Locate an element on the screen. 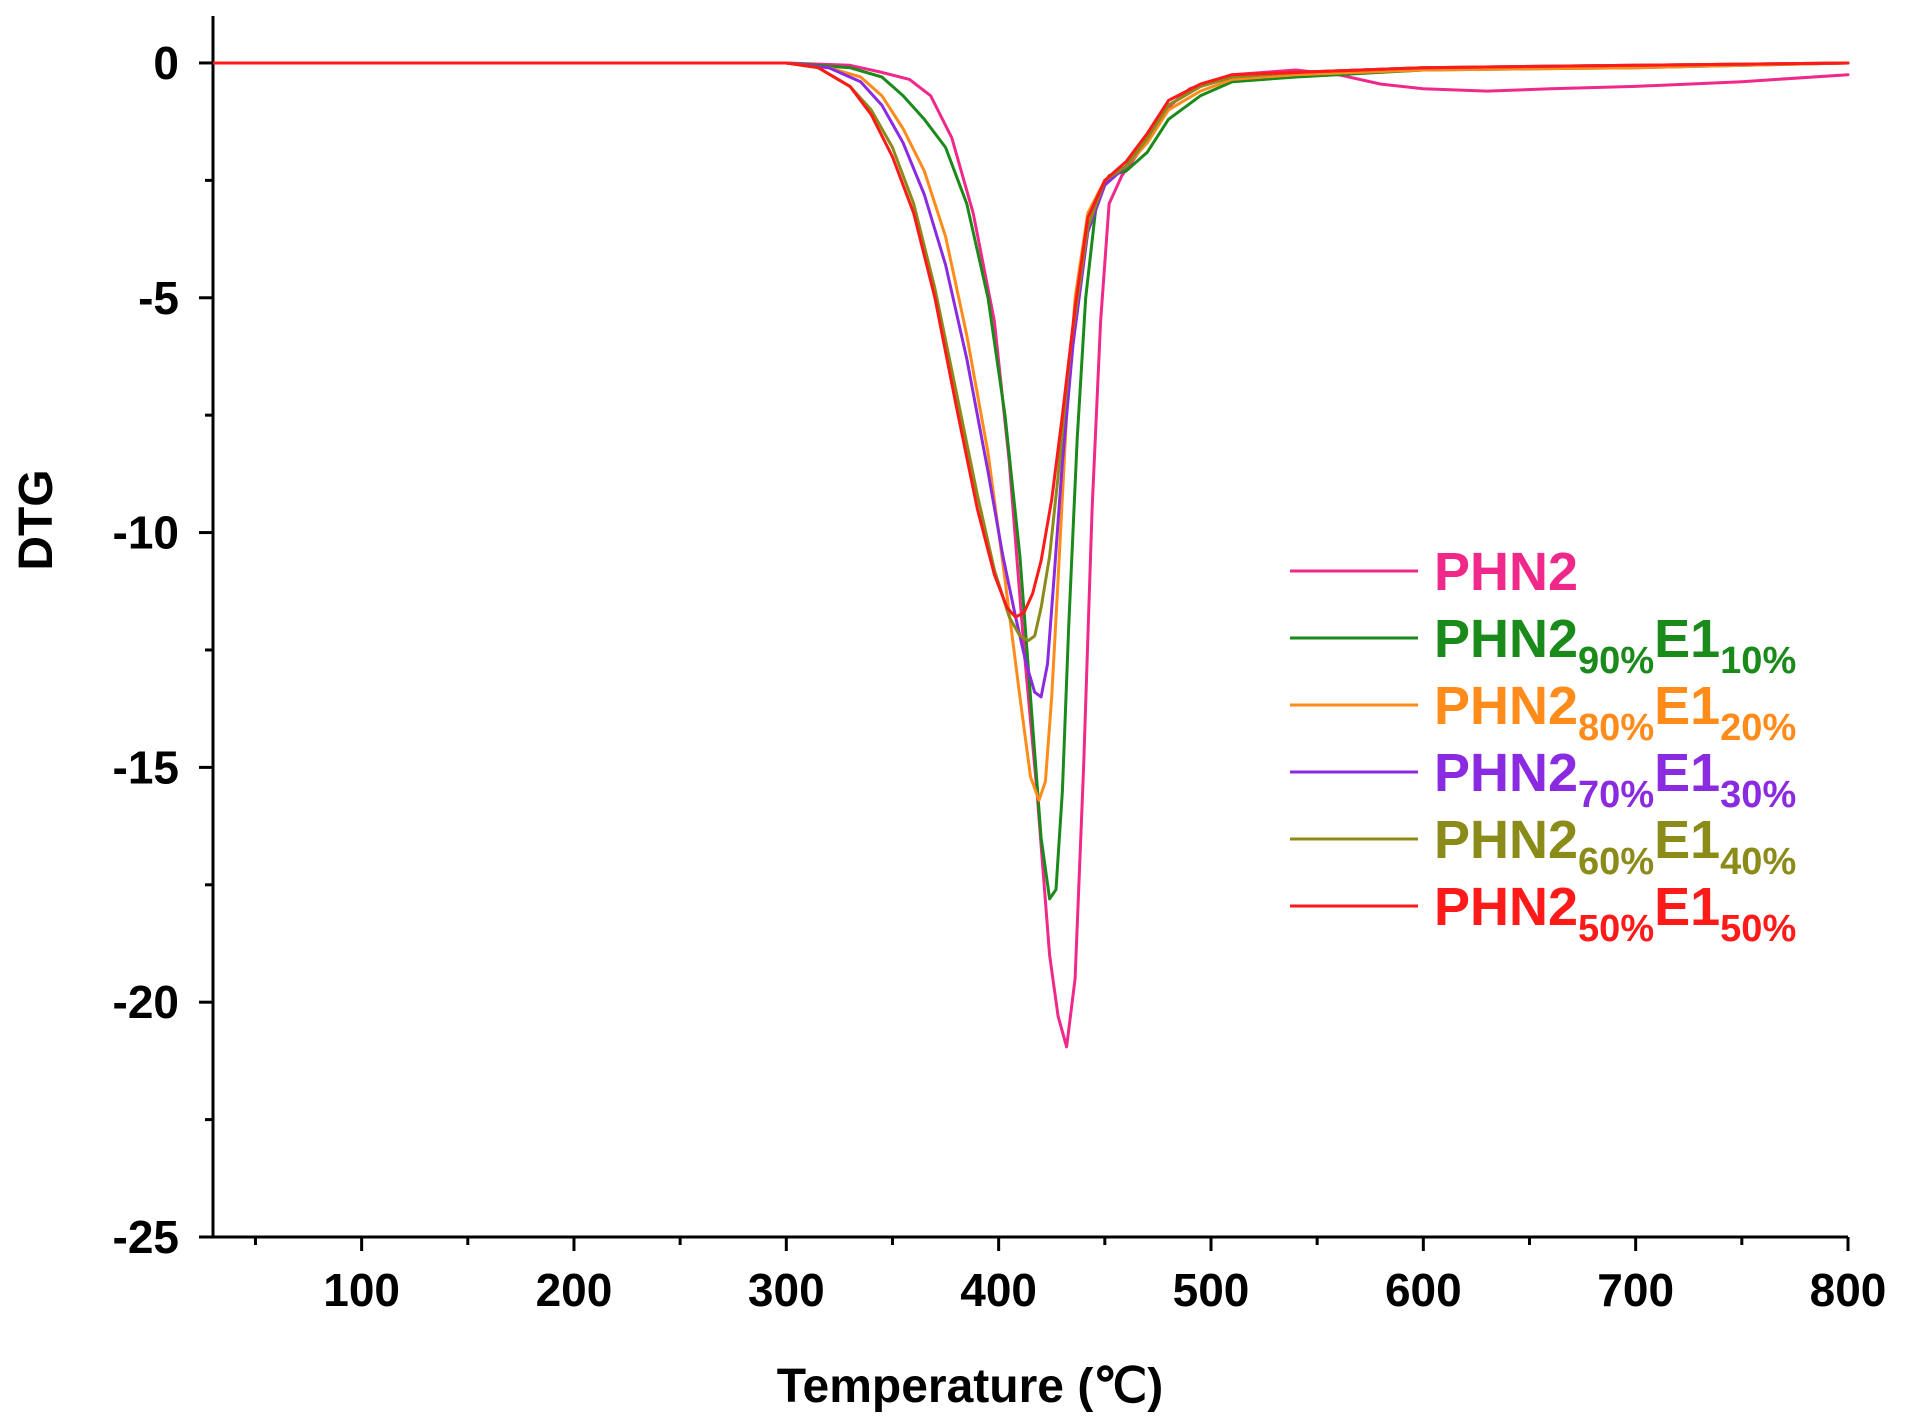 This screenshot has height=1423, width=1905. x-tick-label: 100 is located at coordinates (361, 1290).